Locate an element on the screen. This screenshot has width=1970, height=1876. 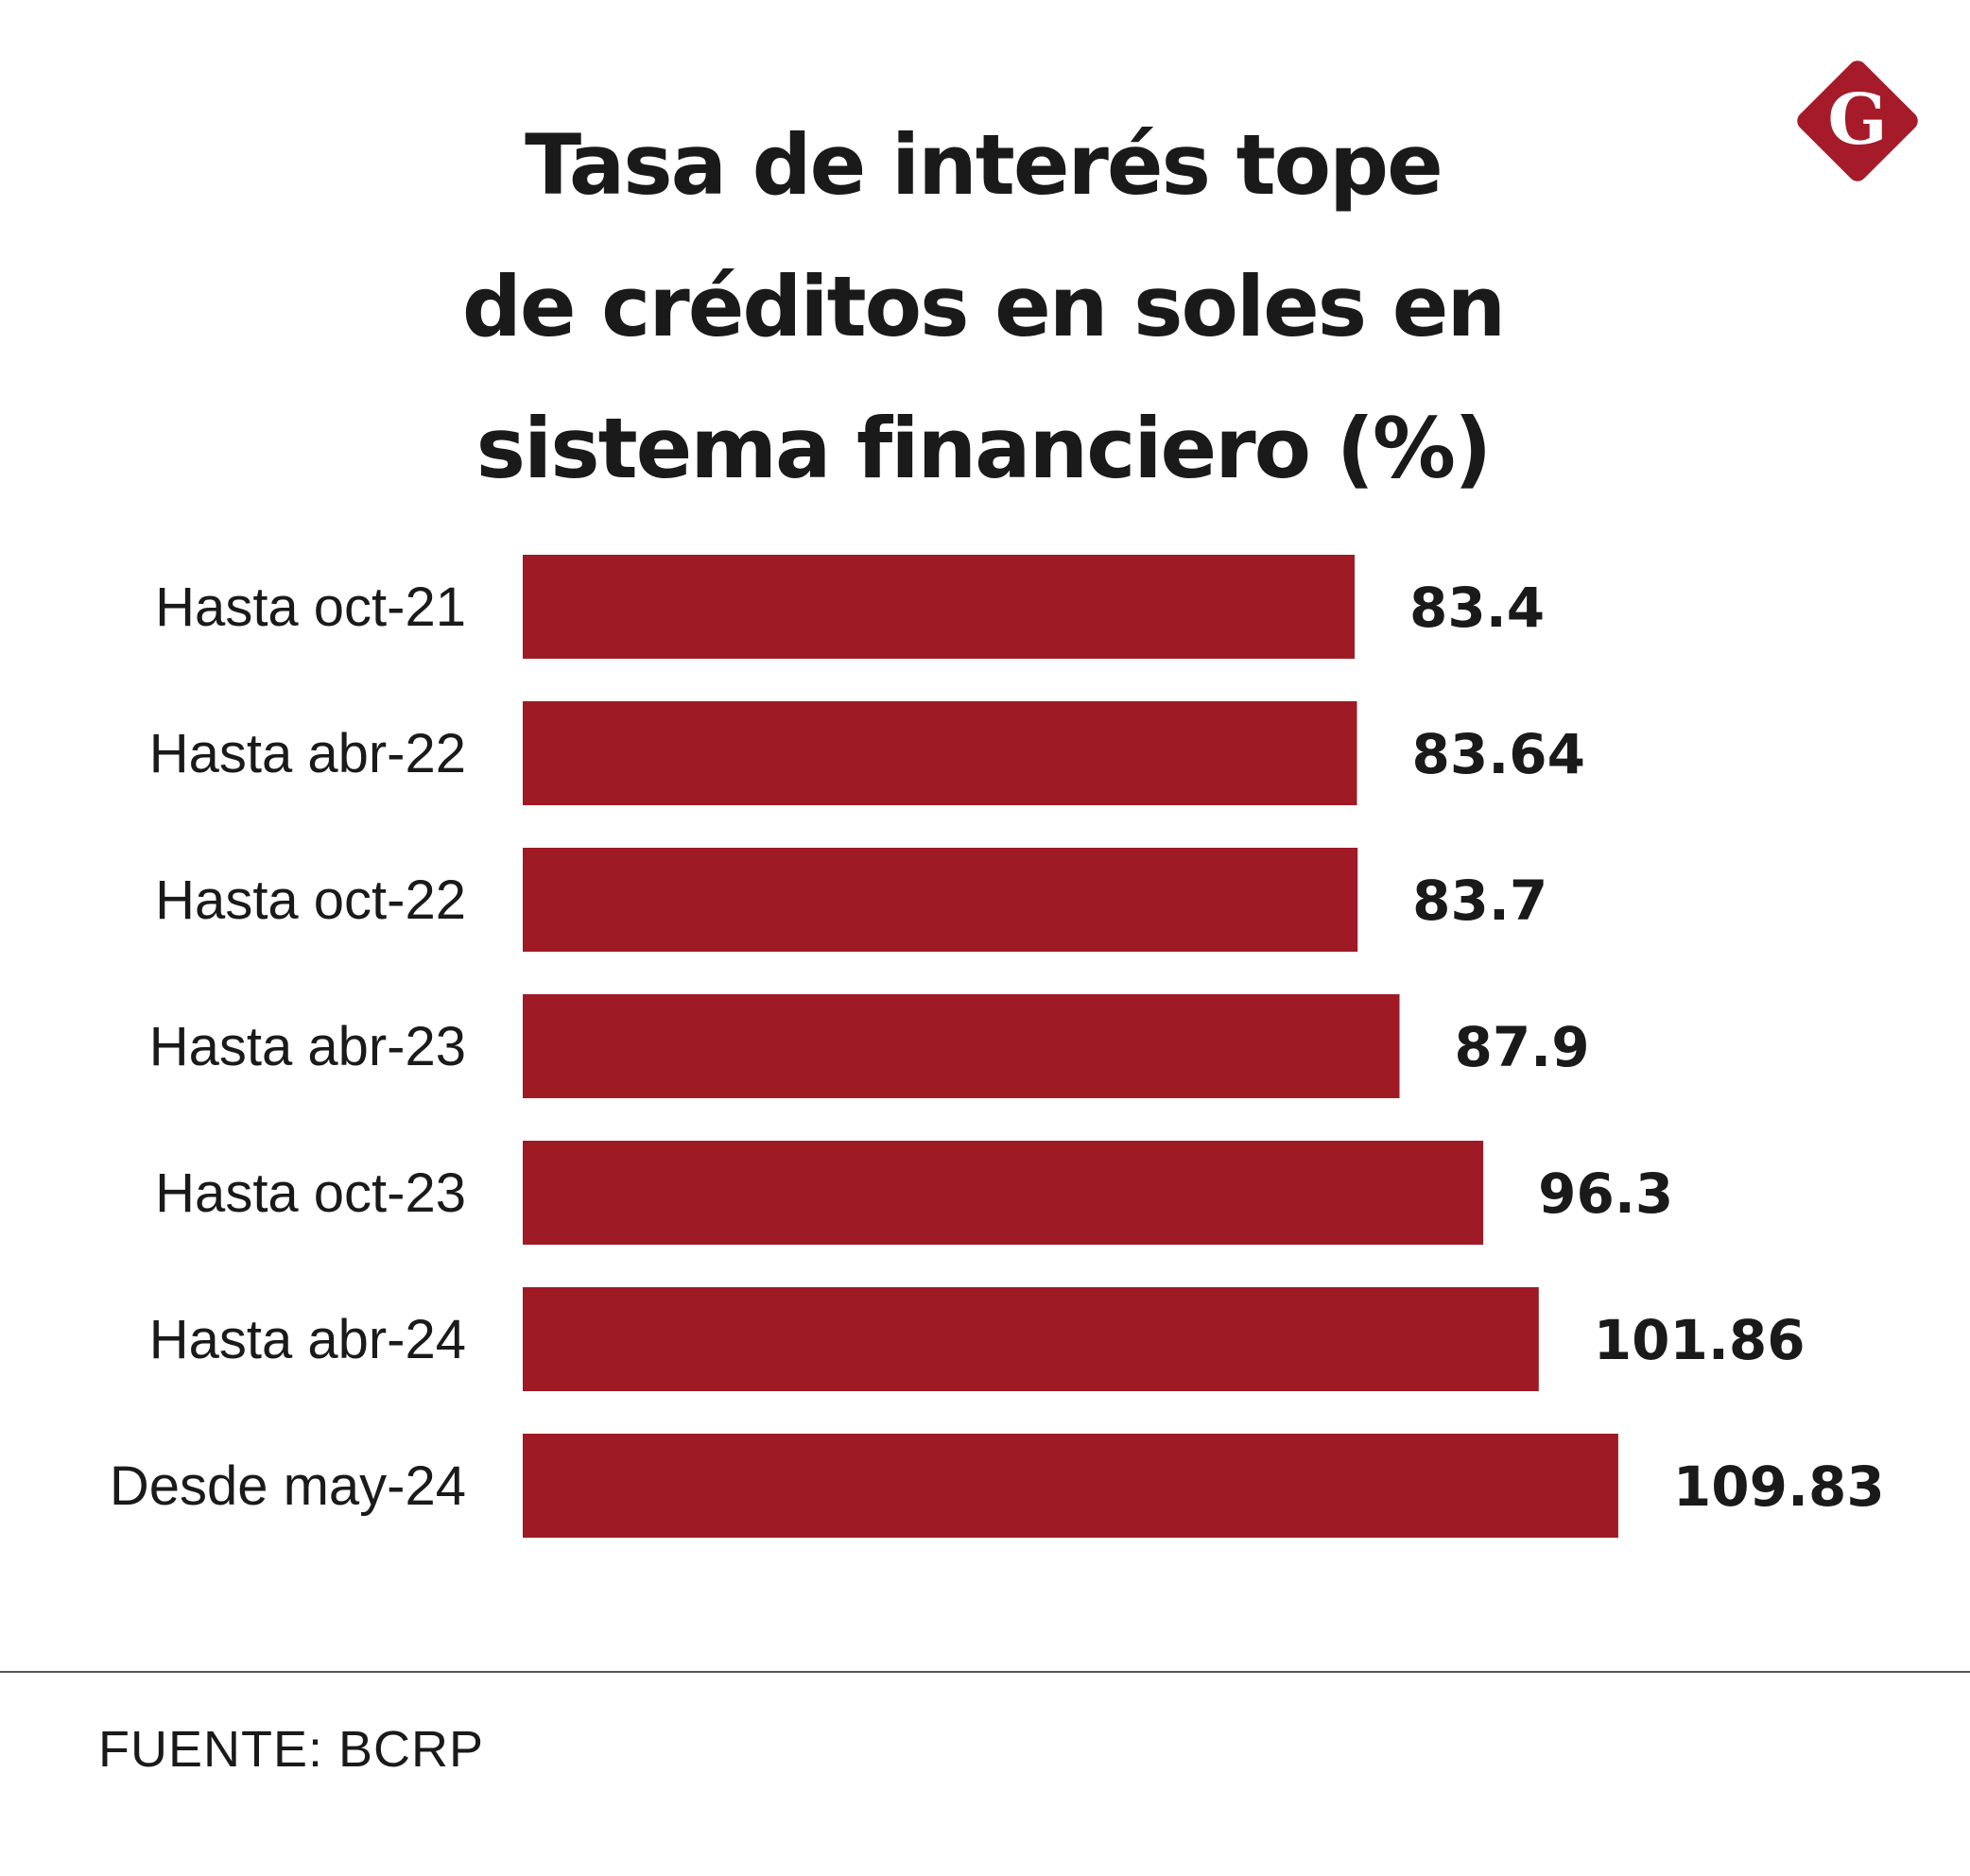
logo-diamond is located at coordinates (1857, 120).